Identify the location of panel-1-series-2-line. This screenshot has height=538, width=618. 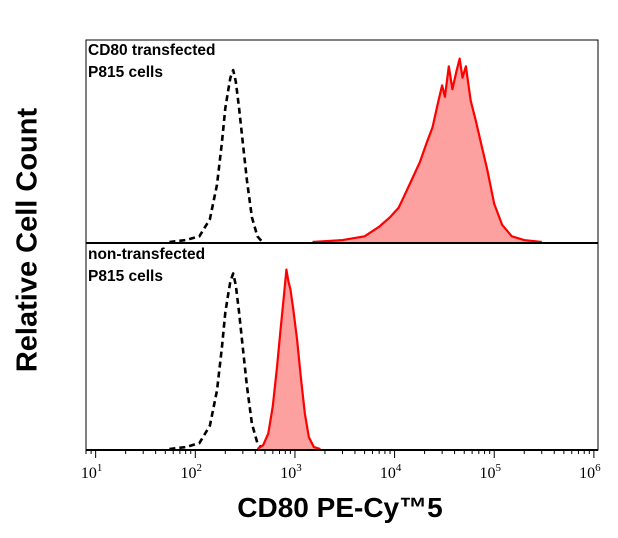
(427, 150).